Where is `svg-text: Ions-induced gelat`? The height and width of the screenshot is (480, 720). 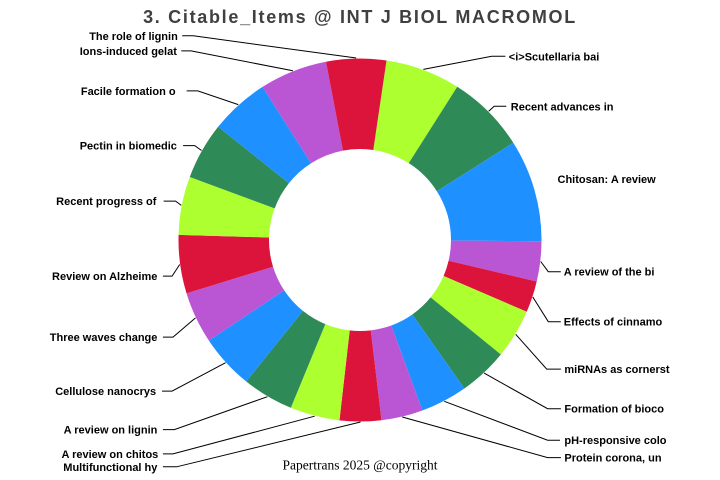 svg-text: Ions-induced gelat is located at coordinates (129, 52).